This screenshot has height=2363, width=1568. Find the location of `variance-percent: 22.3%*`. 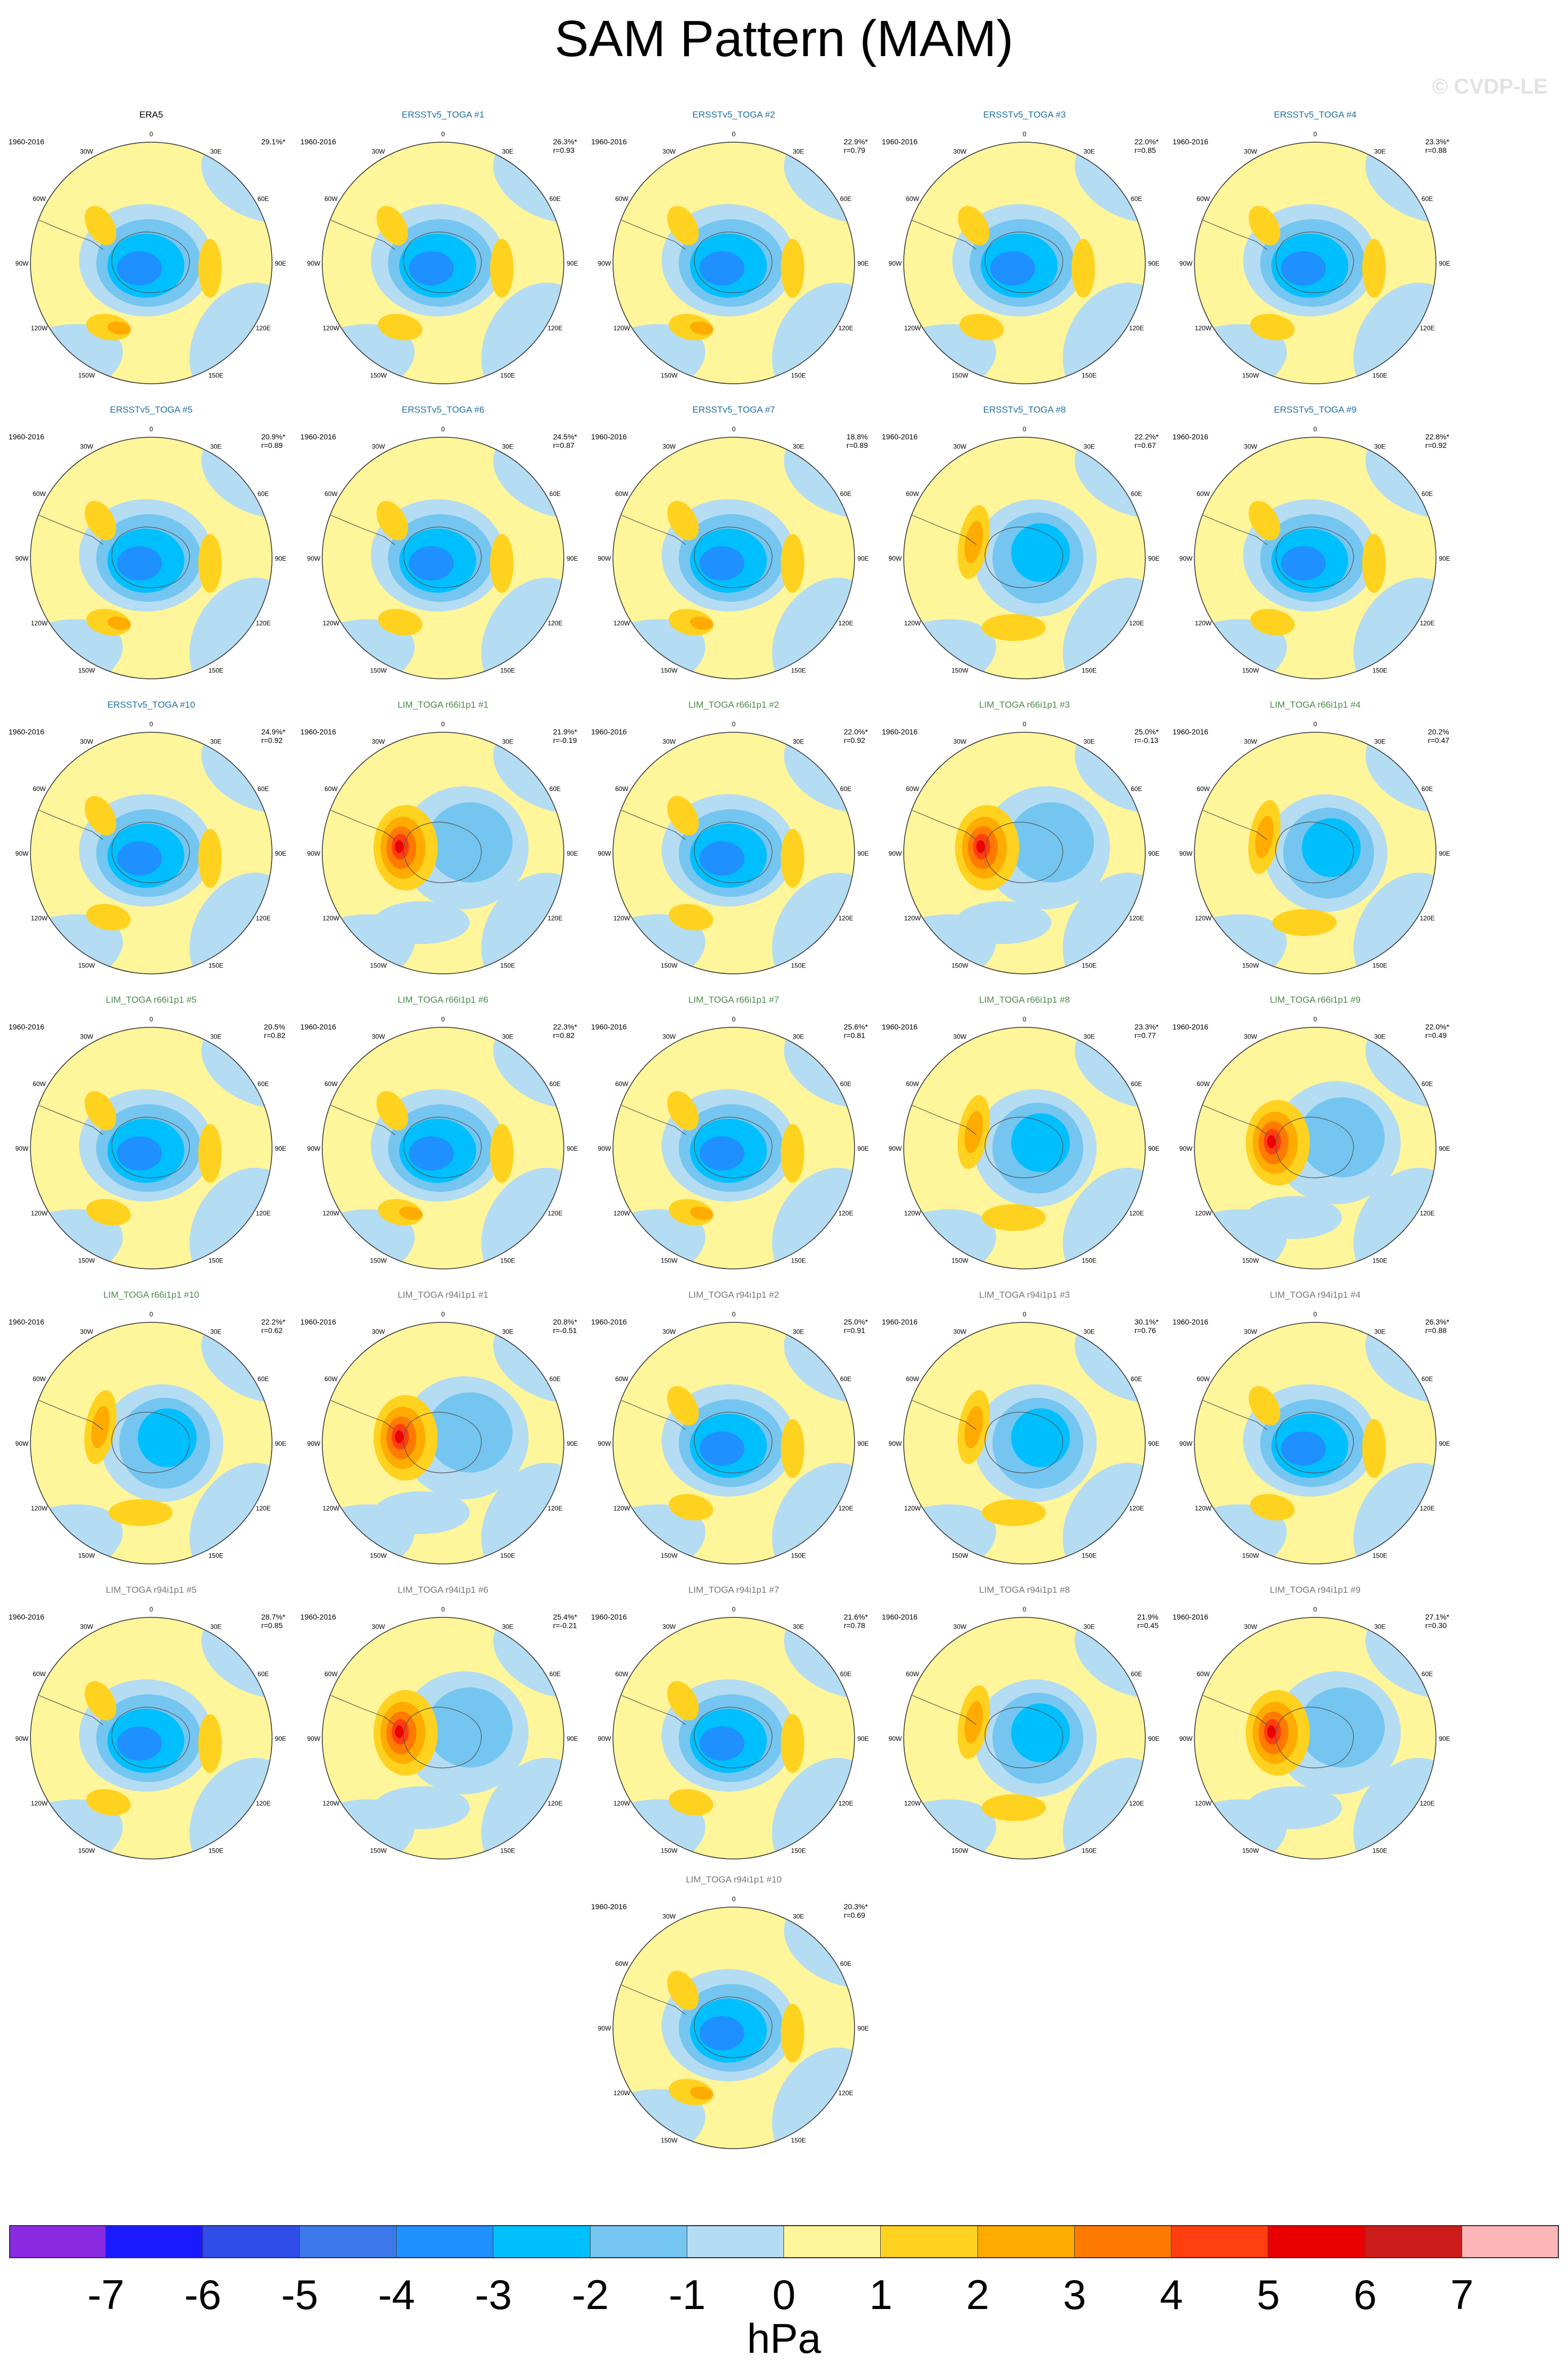

variance-percent: 22.3%* is located at coordinates (565, 1026).